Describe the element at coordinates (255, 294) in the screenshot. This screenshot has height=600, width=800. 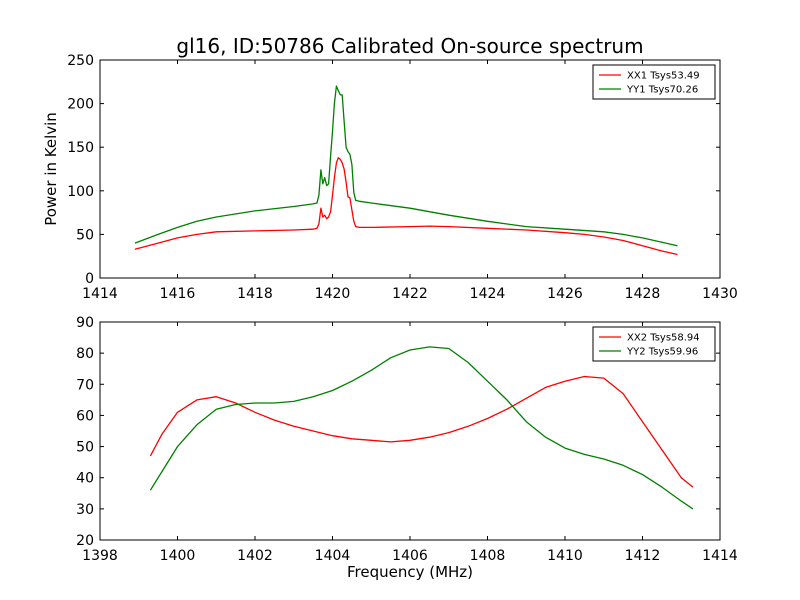
I see `x-tick-label: 1418` at that location.